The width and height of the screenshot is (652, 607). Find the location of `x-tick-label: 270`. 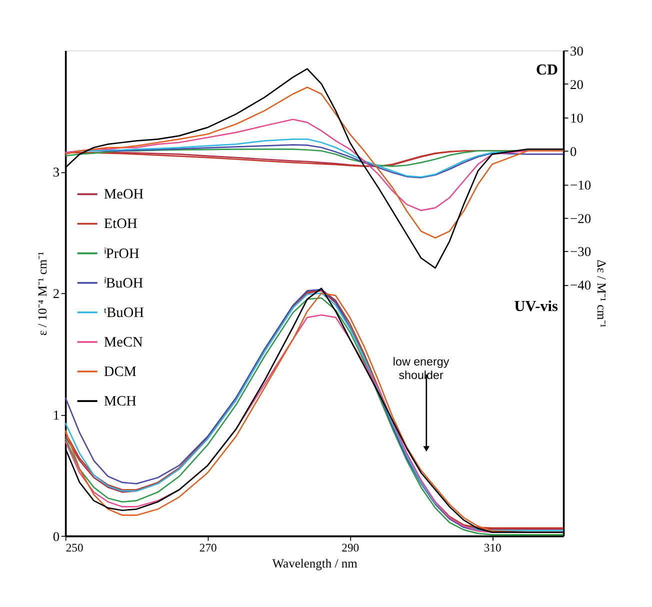

x-tick-label: 270 is located at coordinates (208, 548).